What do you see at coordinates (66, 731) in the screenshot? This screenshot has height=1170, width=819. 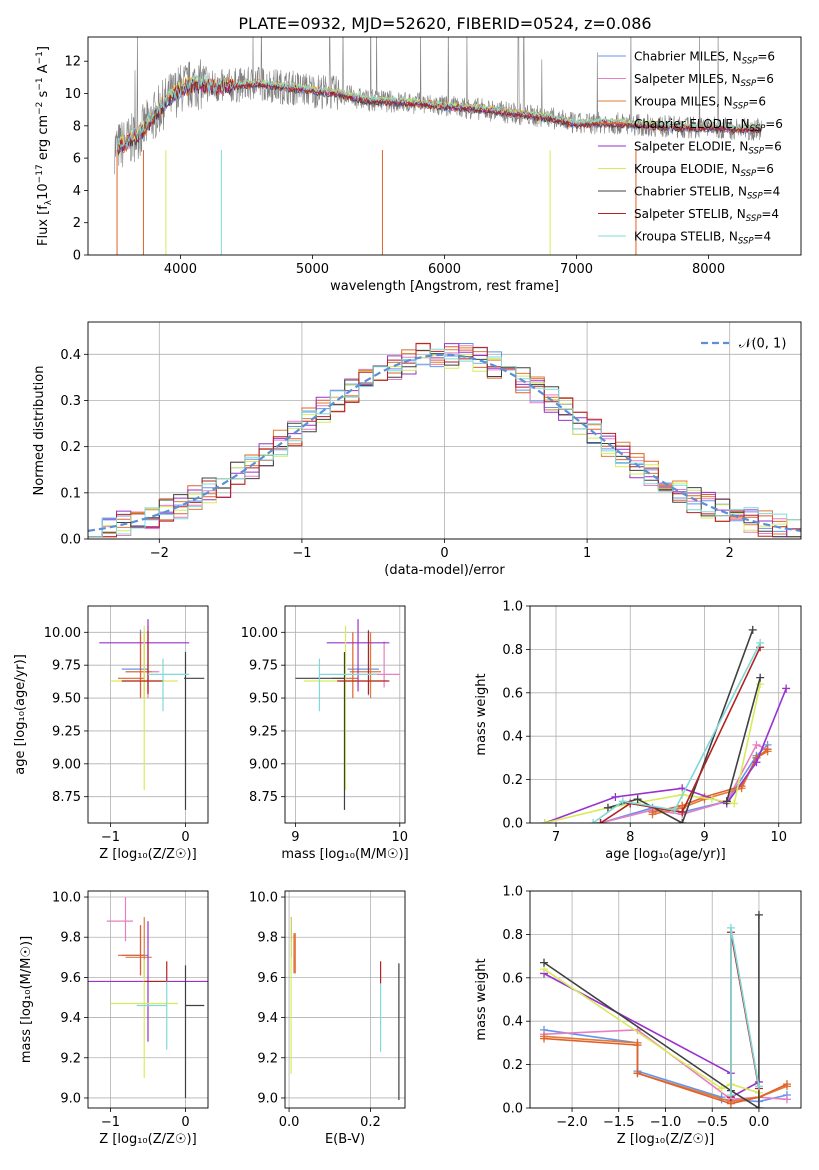 I see `y-tick-label: 9.25` at bounding box center [66, 731].